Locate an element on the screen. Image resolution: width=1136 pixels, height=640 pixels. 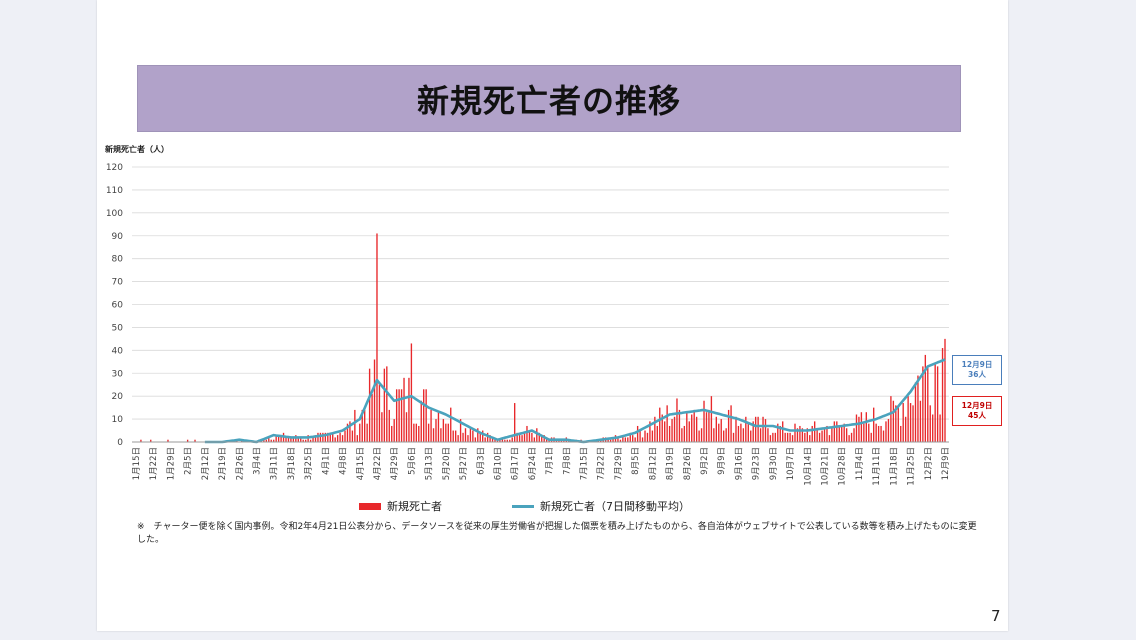
x-tick-label: 10月7日 is located at coordinates (791, 463).